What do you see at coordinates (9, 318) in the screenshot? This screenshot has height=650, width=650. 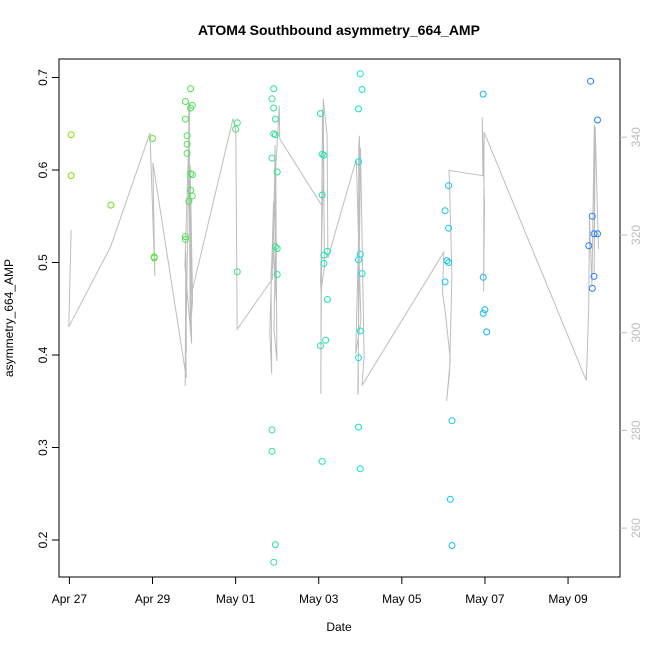 I see `y-axis-label: asymmetry_664_AMP` at bounding box center [9, 318].